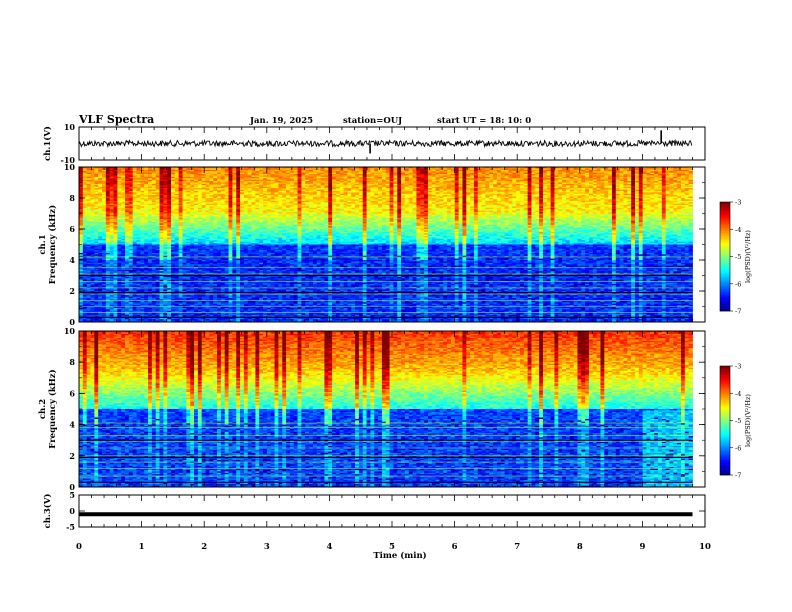 This screenshot has width=792, height=612. Describe the element at coordinates (281, 121) in the screenshot. I see `date-label: Jan. 19, 2025` at that location.